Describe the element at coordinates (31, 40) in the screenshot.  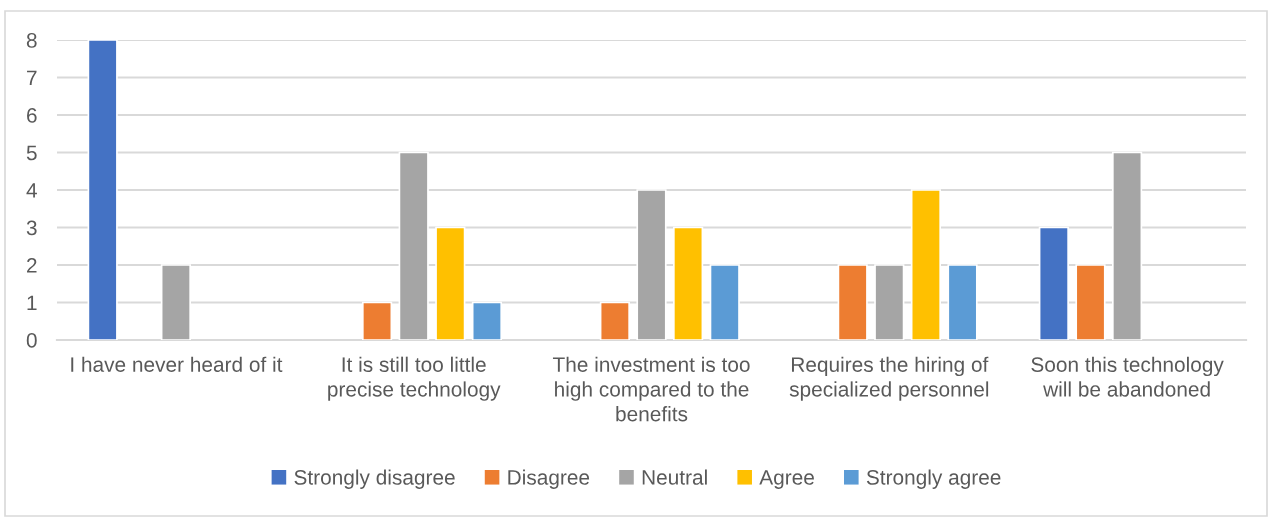
I see `y-tick-label: 8` at that location.